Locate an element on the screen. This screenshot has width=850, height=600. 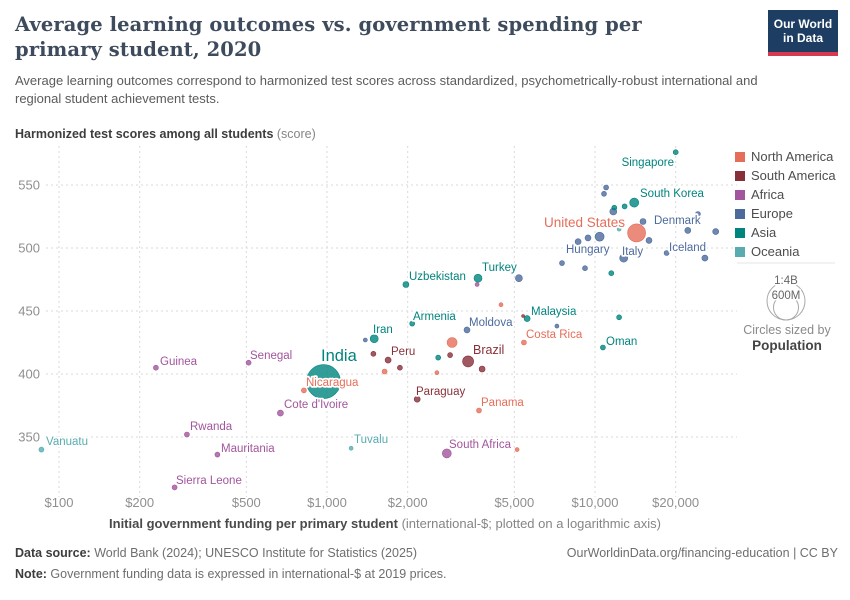
country-label-singapore: Singapore is located at coordinates (648, 163).